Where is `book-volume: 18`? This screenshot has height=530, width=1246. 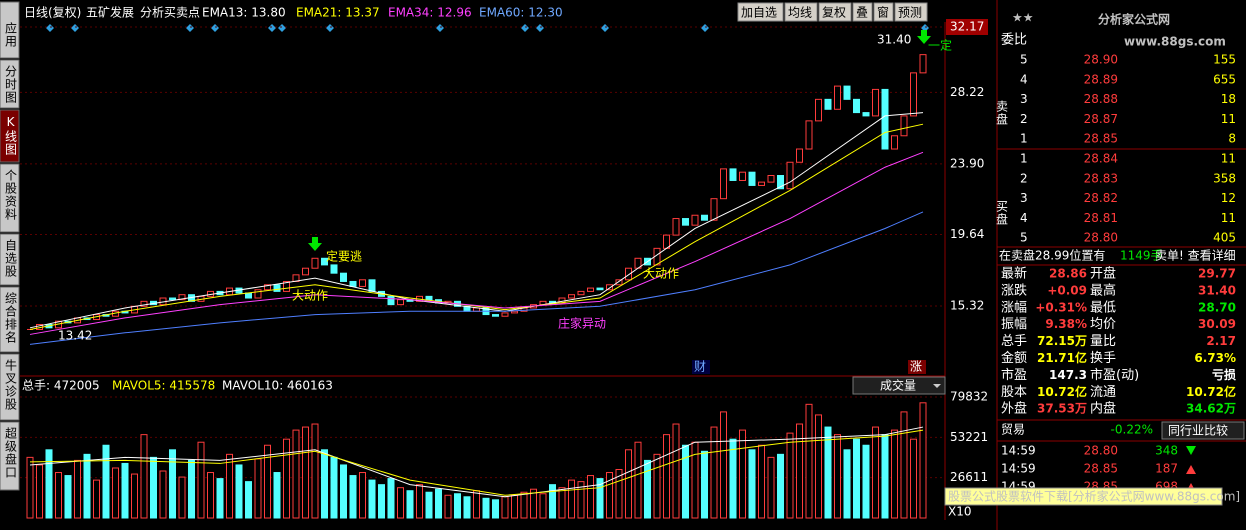 book-volume: 18 is located at coordinates (1228, 99).